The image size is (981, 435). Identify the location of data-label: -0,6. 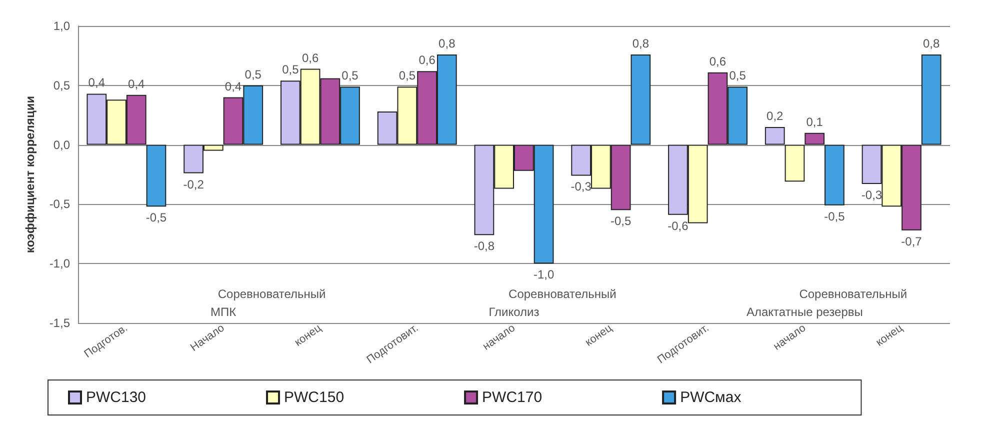
(678, 225).